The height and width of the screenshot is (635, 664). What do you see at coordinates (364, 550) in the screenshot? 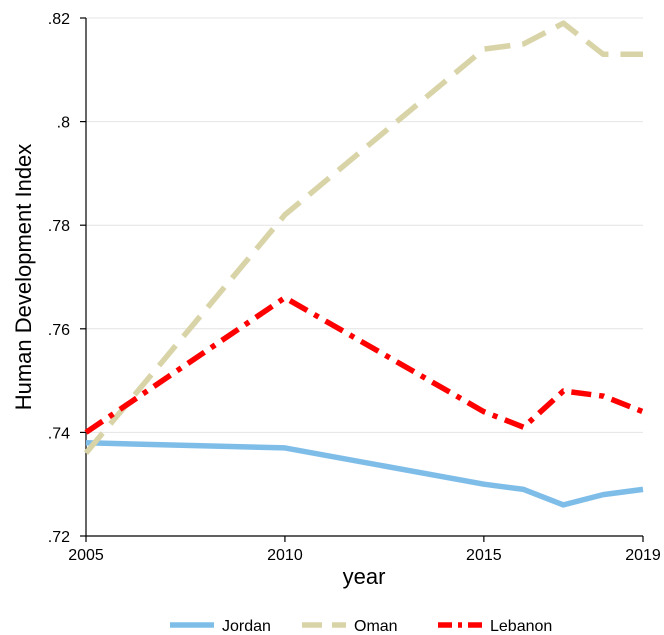
I see `x-ticks: 2005 2010 2015 2019` at bounding box center [364, 550].